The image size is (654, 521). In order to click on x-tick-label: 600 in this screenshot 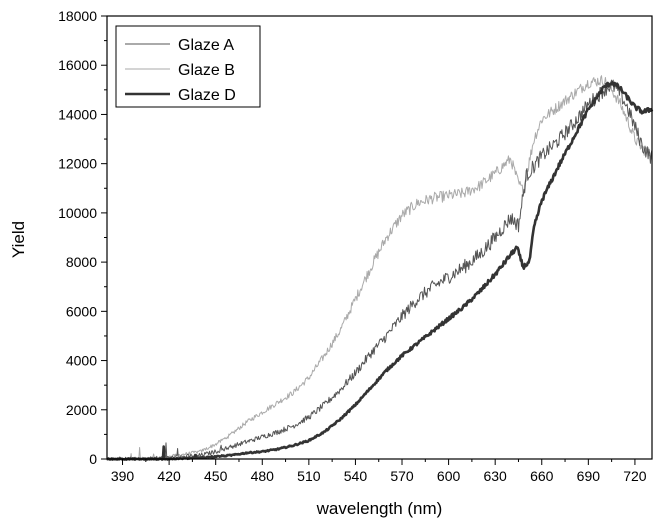, I will do `click(449, 476)`.